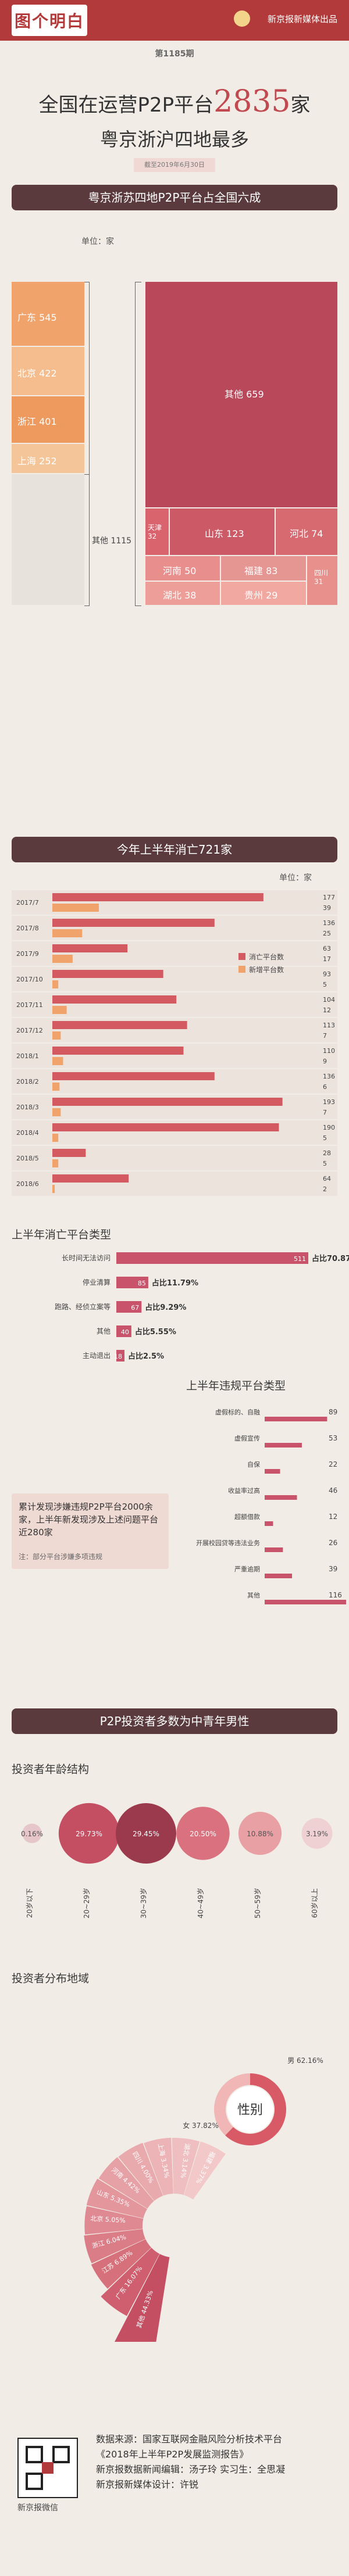  Describe the element at coordinates (200, 1903) in the screenshot. I see `age-range: 40~49岁` at that location.